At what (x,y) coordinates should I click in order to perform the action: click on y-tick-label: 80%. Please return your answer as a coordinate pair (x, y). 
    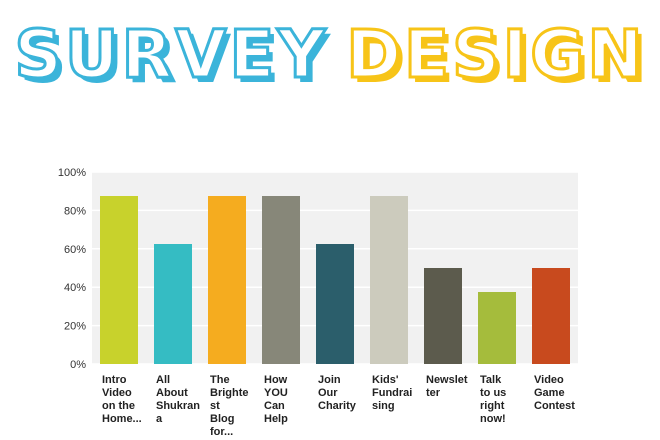
    Looking at the image, I should click on (75, 211).